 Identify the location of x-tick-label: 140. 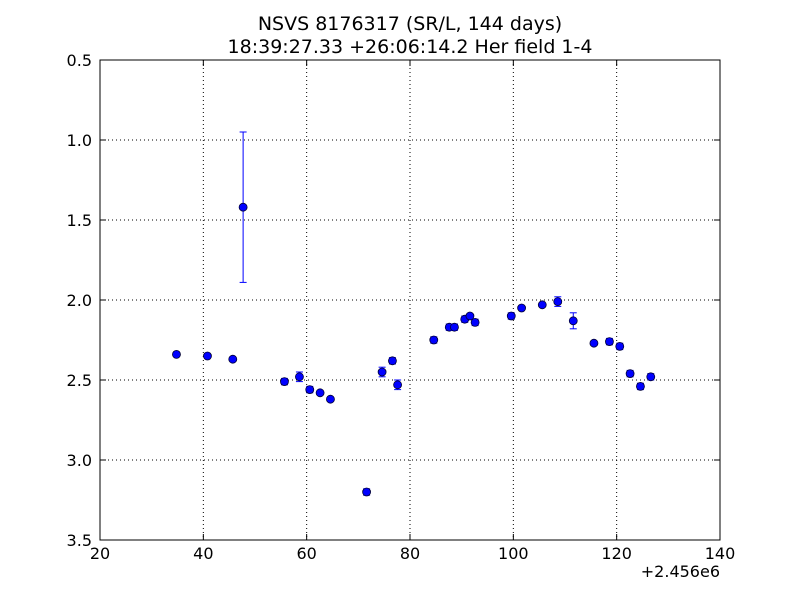
(720, 553).